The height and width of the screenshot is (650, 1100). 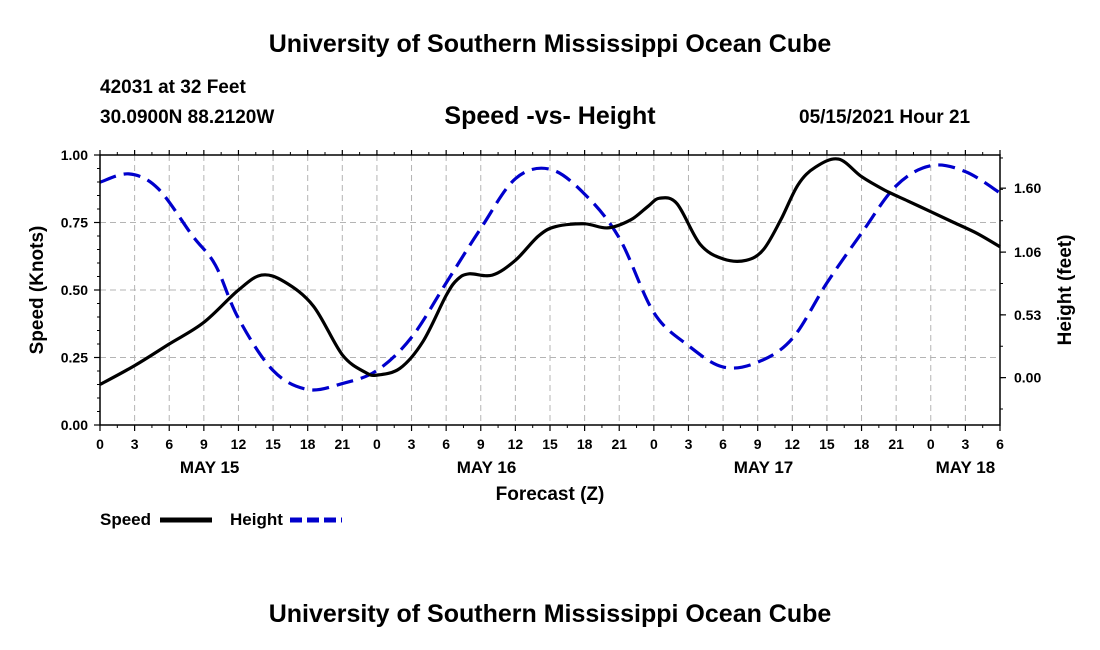 I want to click on x-day-label: MAY 17, so click(x=764, y=467).